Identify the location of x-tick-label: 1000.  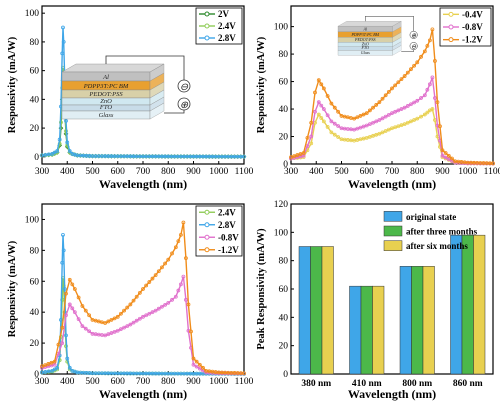
(218, 172).